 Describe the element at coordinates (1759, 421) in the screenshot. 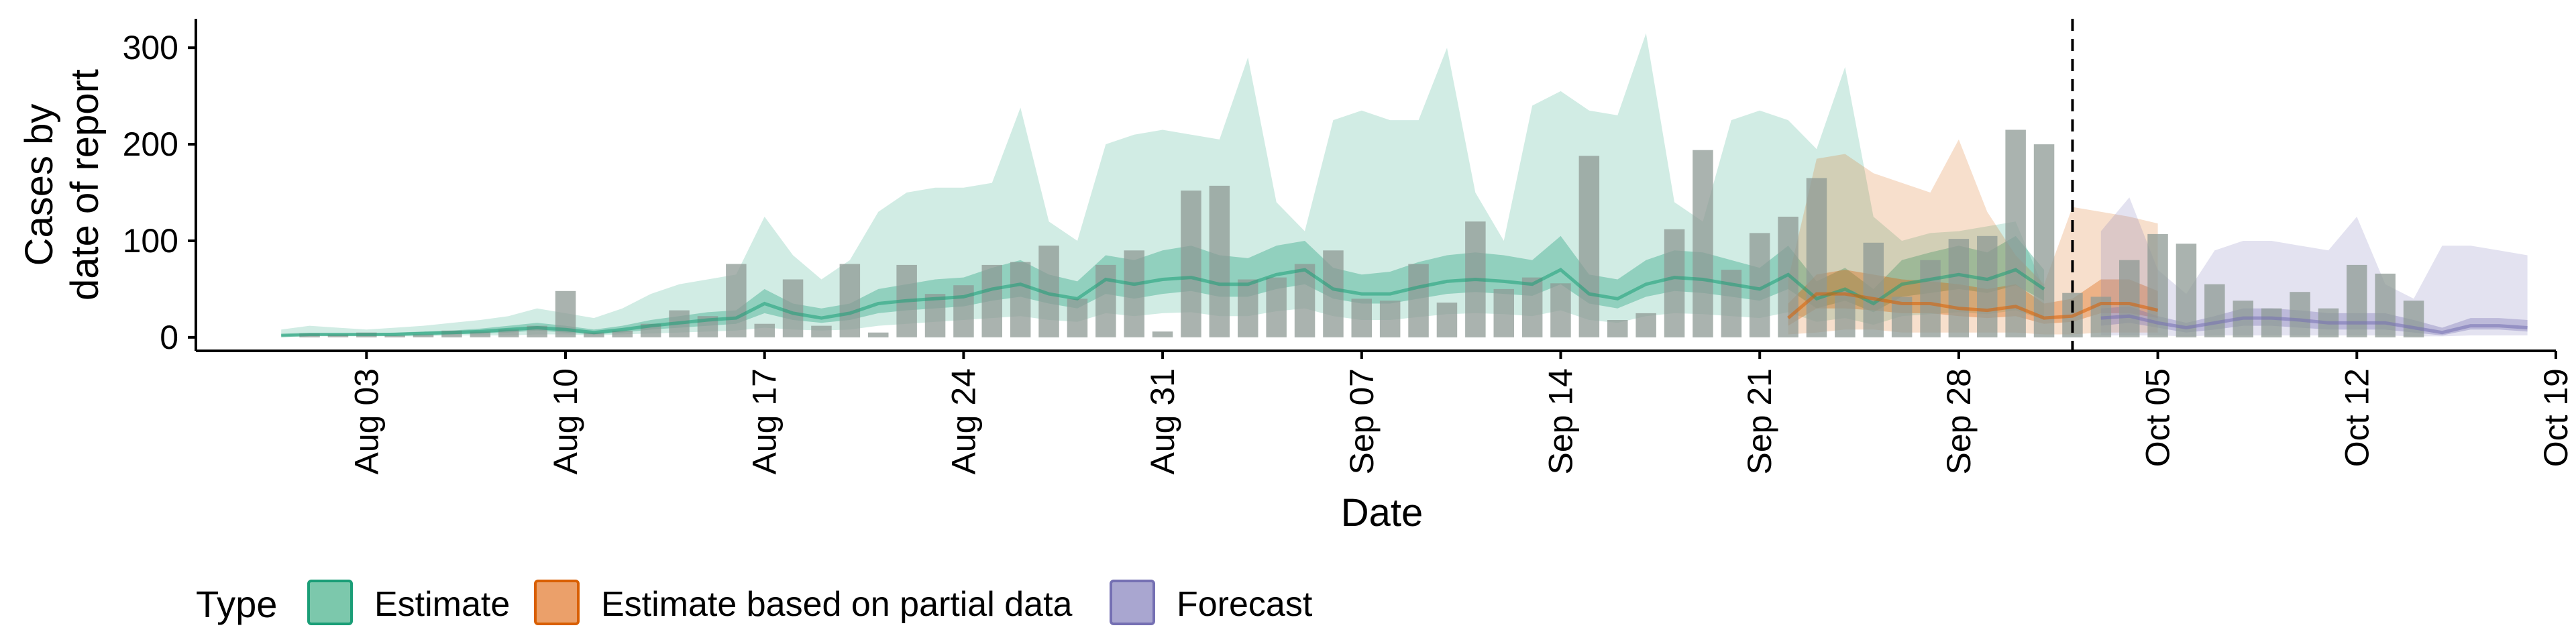

I see `x-tick-label: Sep 21` at that location.